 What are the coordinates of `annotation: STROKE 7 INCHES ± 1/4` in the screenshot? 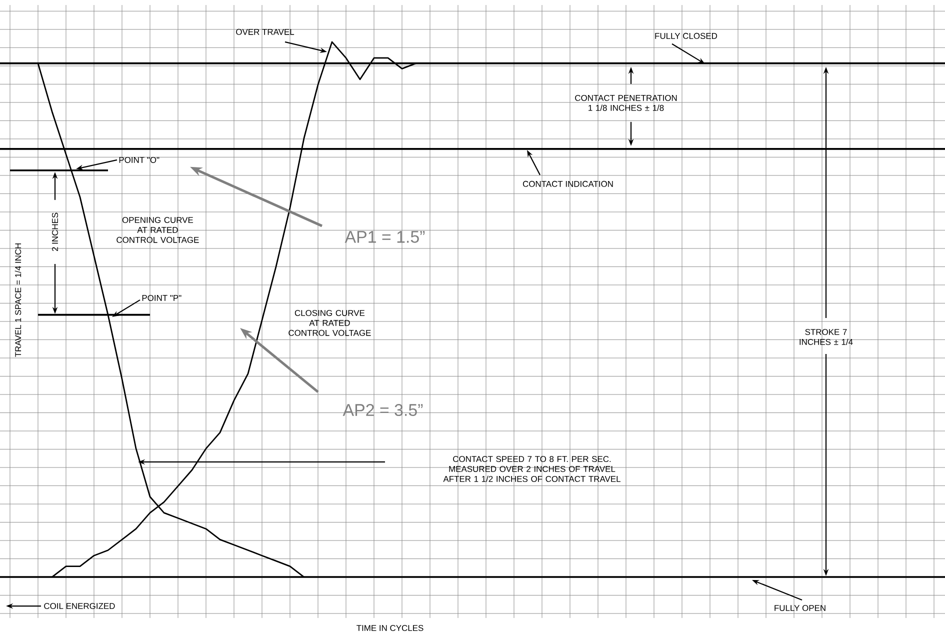 It's located at (826, 336).